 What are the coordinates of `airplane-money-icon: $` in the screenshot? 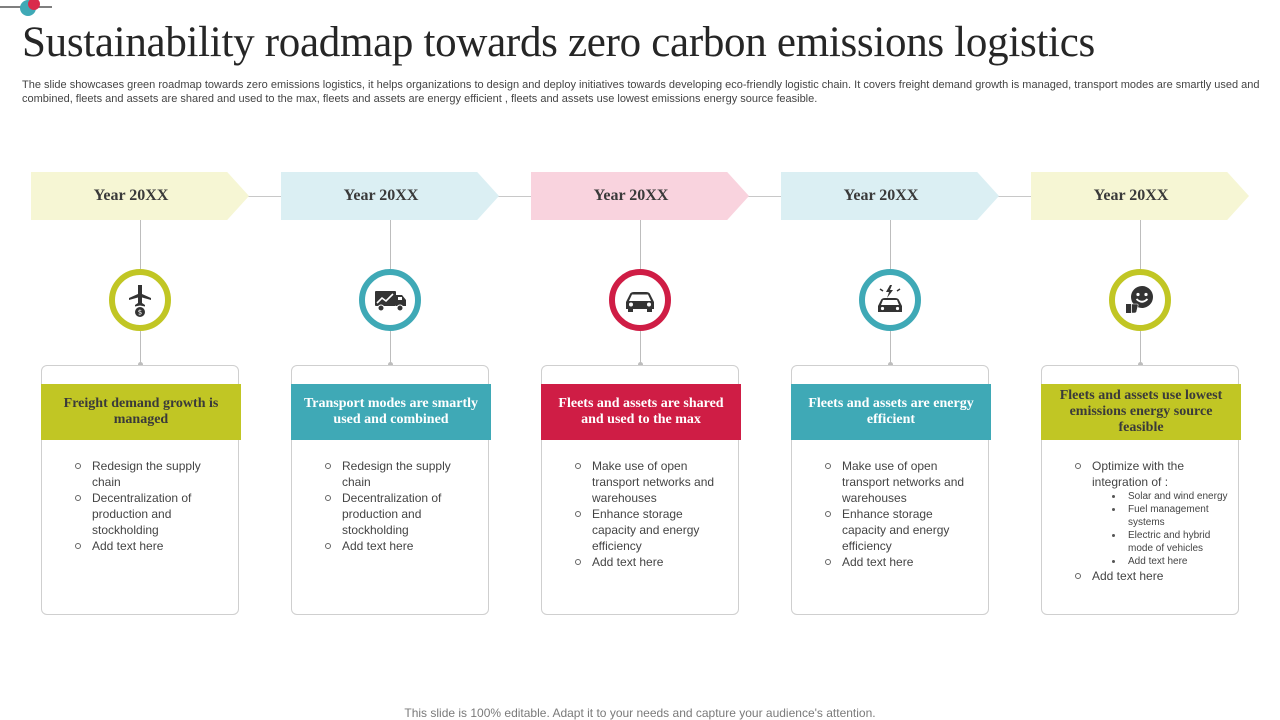 It's located at (140, 301).